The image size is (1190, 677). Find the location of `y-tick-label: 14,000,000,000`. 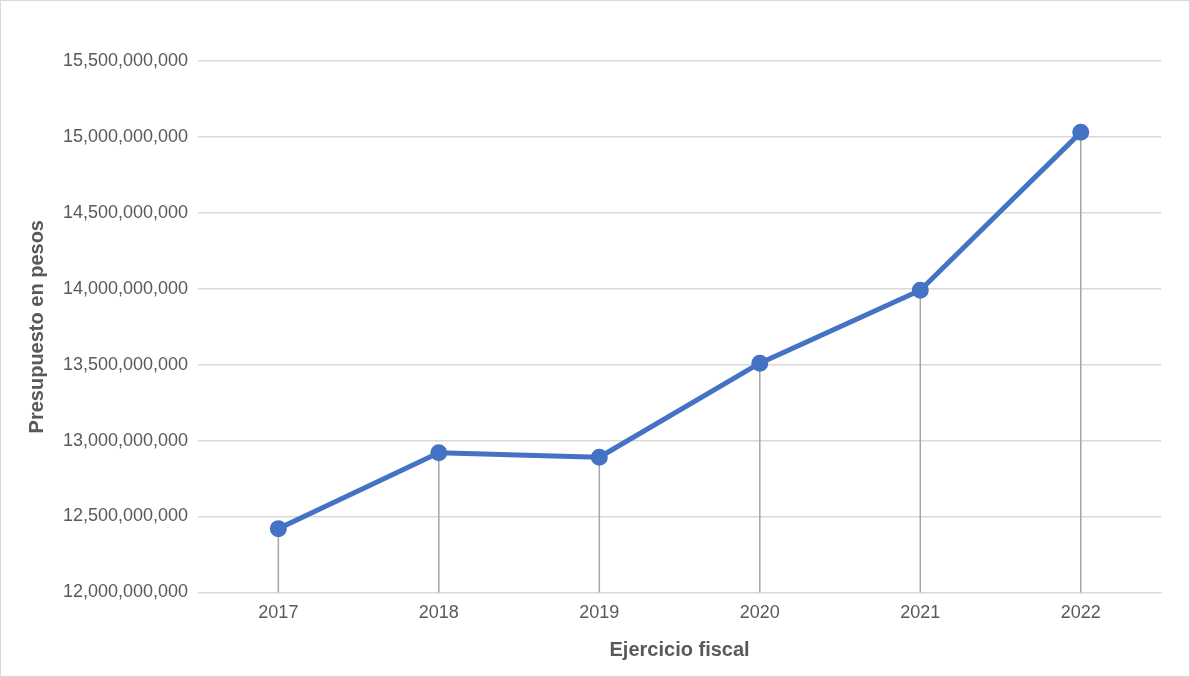

y-tick-label: 14,000,000,000 is located at coordinates (126, 287).